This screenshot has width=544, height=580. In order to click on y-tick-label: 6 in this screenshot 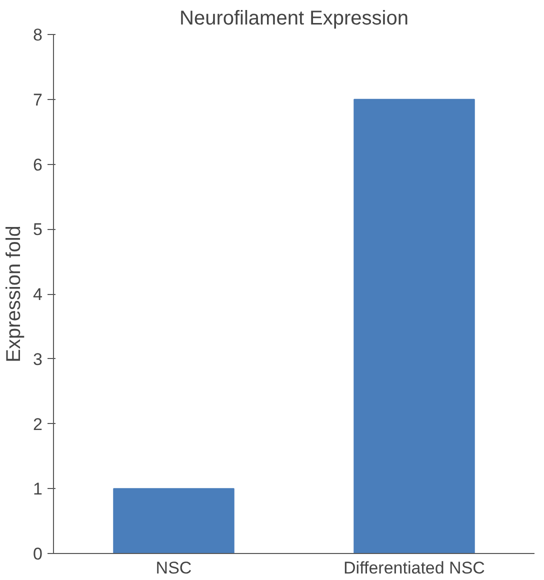, I will do `click(38, 164)`.